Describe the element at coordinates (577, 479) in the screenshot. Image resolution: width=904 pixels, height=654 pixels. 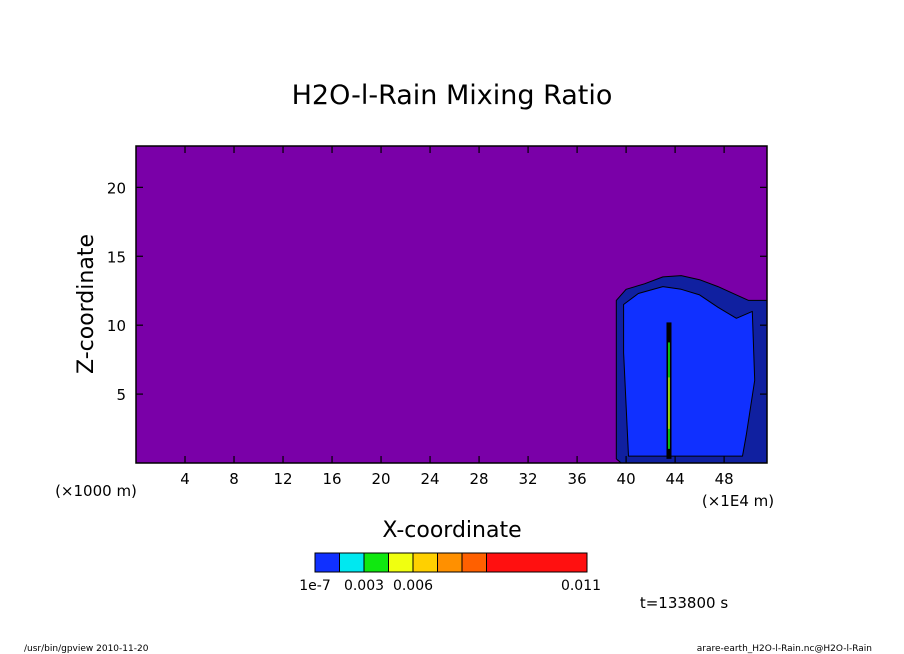
I see `x-tick-label: 36` at that location.